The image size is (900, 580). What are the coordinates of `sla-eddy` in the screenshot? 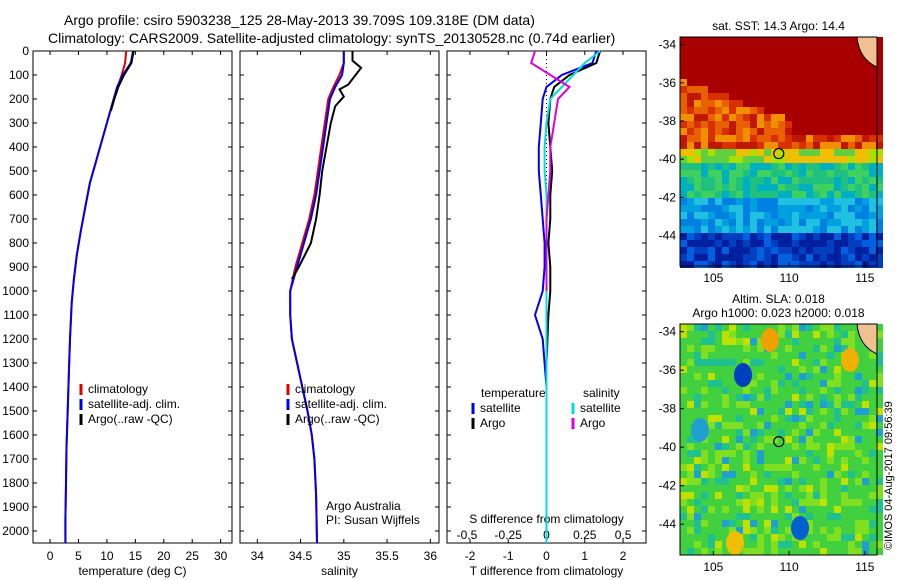 It's located at (735, 543).